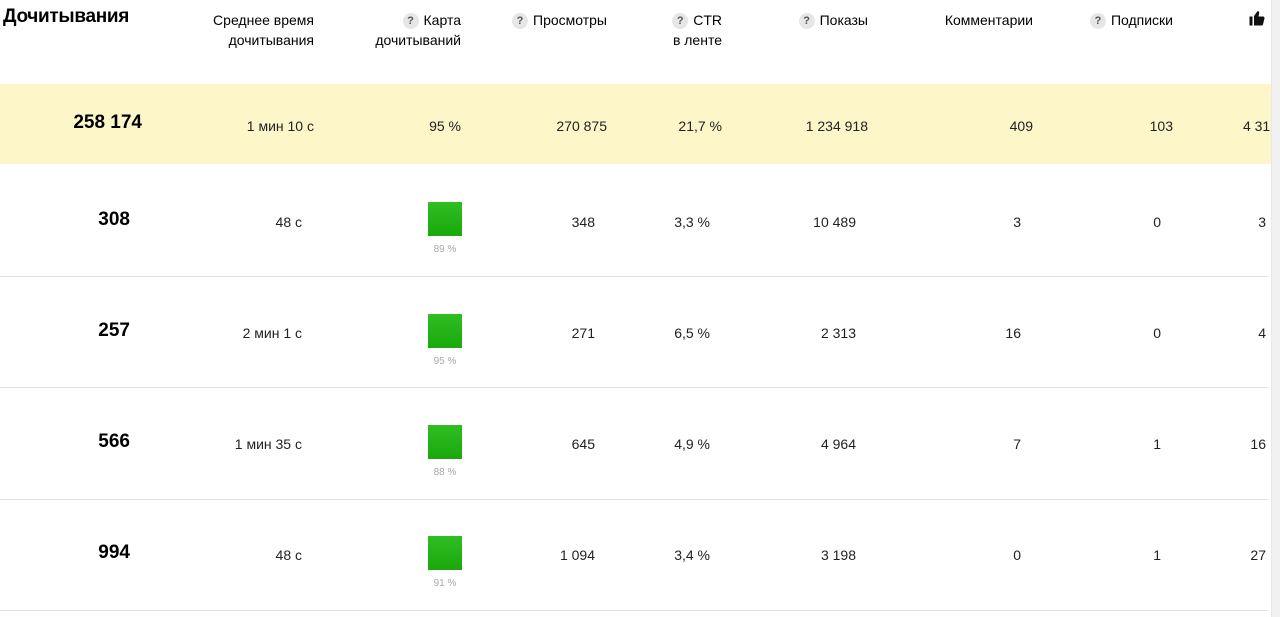  Describe the element at coordinates (1013, 333) in the screenshot. I see `cell-comments: 16` at that location.